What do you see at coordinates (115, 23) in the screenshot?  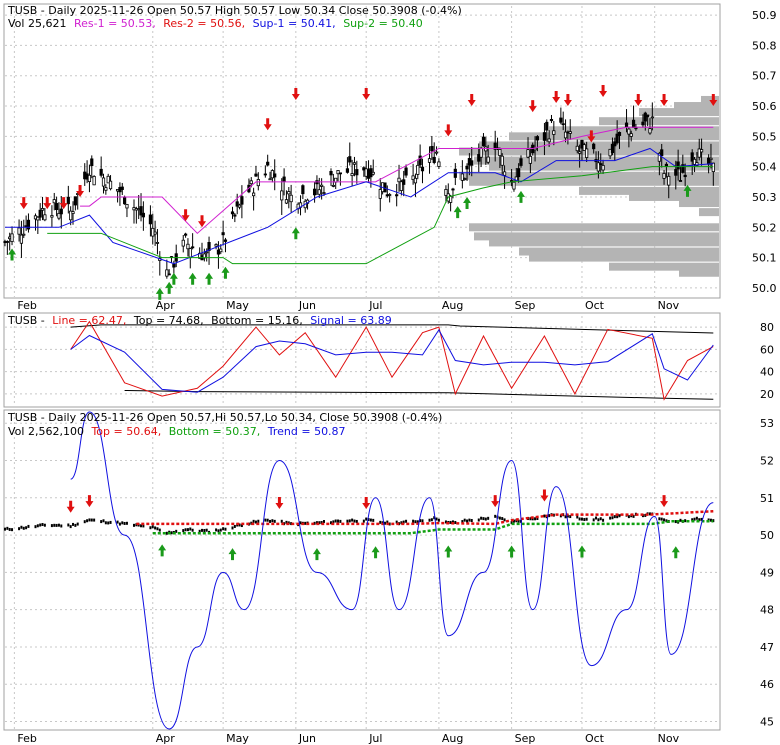 I see `res1-label: Res-1 = 50.53,` at bounding box center [115, 23].